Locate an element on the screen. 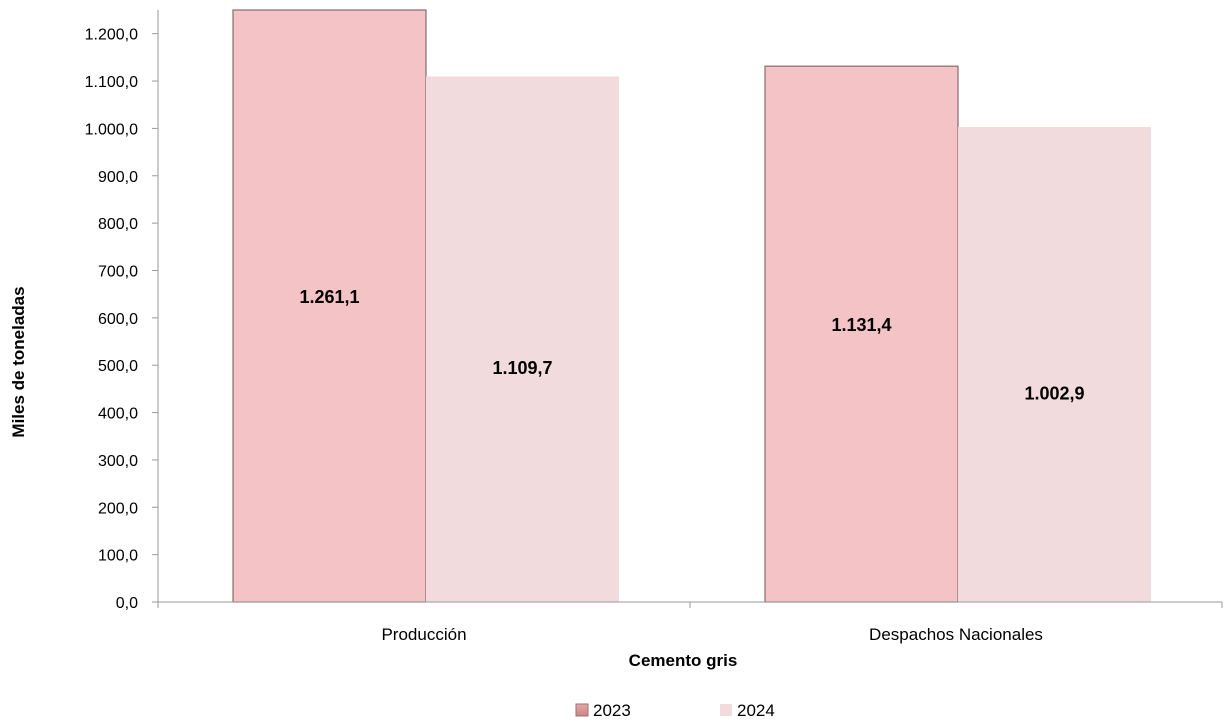 The width and height of the screenshot is (1225, 724). data-label-2024-1: 1.002,9 is located at coordinates (1054, 394).